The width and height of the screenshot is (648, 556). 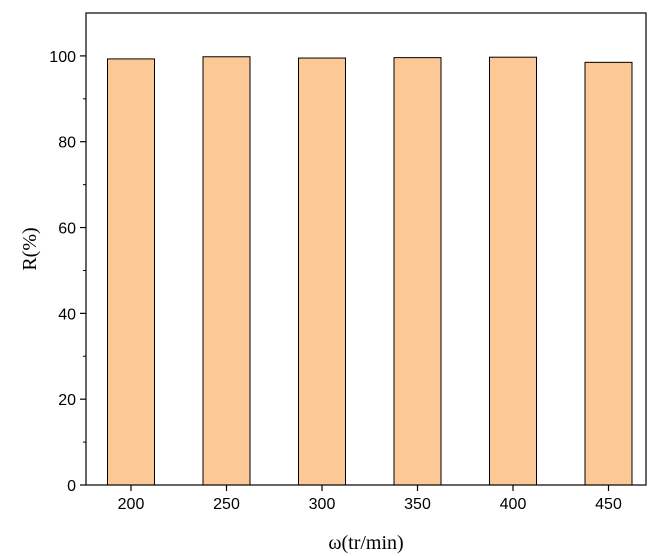 What do you see at coordinates (67, 400) in the screenshot?
I see `y-tick-label-20: 20` at bounding box center [67, 400].